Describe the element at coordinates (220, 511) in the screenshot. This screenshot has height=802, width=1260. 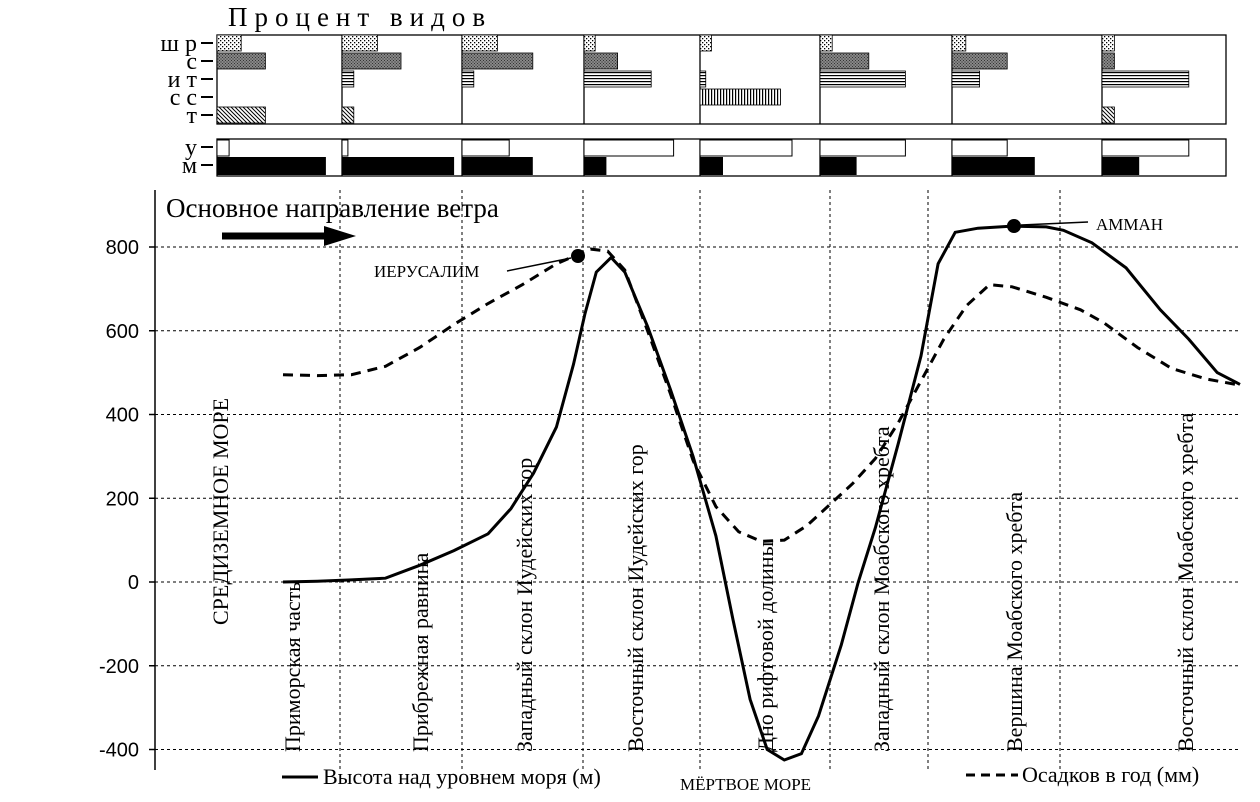
I see `sea-label: СРЕДИЗЕМНОЕ МОРЕ` at that location.